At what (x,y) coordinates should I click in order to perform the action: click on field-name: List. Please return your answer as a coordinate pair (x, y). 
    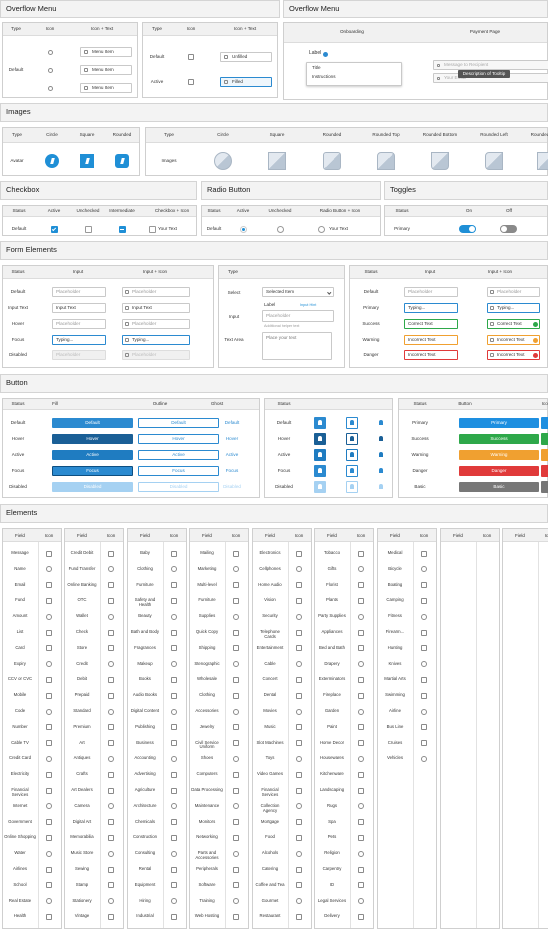
    Looking at the image, I should click on (20, 631).